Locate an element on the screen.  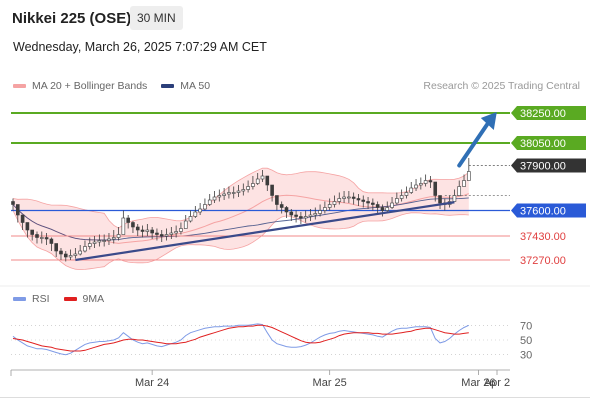
level-label-37430-00: 37430.00 is located at coordinates (543, 237).